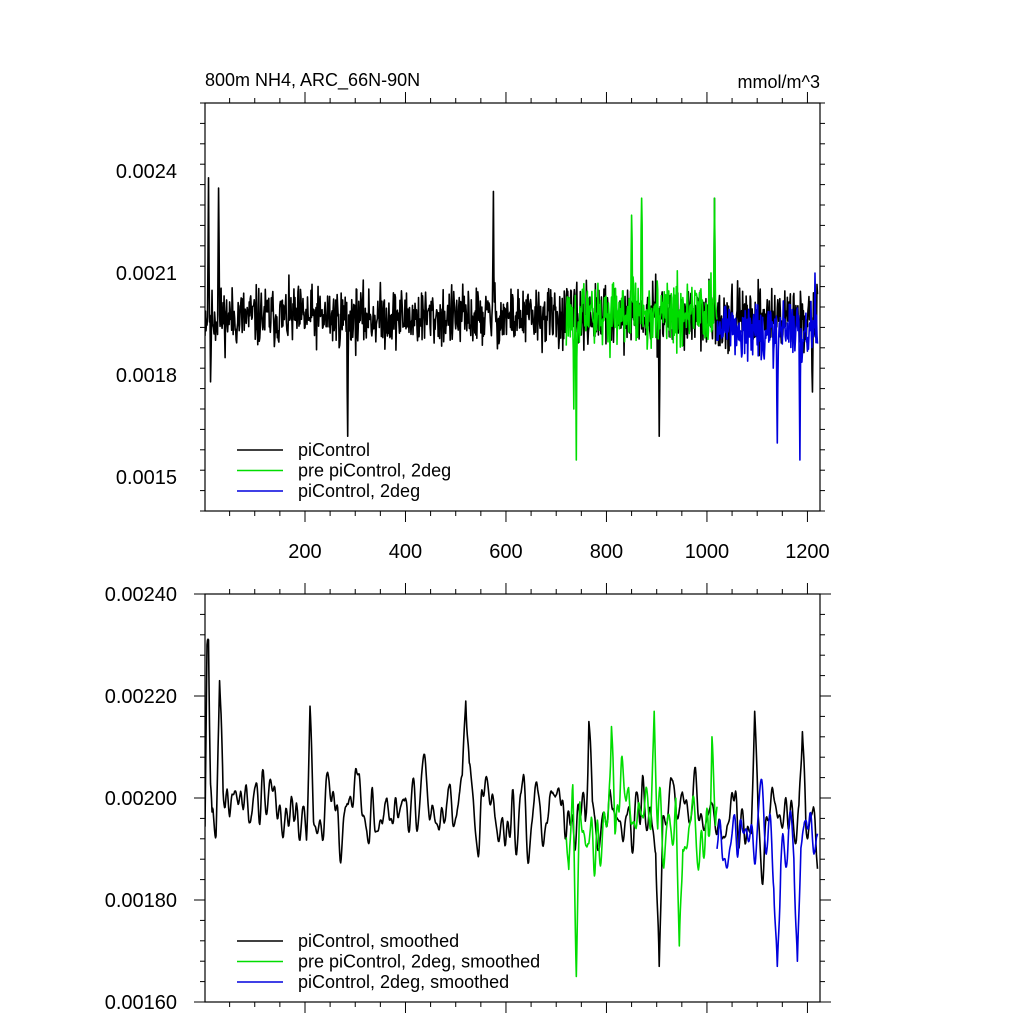 This screenshot has width=1024, height=1024. I want to click on x-tick-label: 1200, so click(807, 552).